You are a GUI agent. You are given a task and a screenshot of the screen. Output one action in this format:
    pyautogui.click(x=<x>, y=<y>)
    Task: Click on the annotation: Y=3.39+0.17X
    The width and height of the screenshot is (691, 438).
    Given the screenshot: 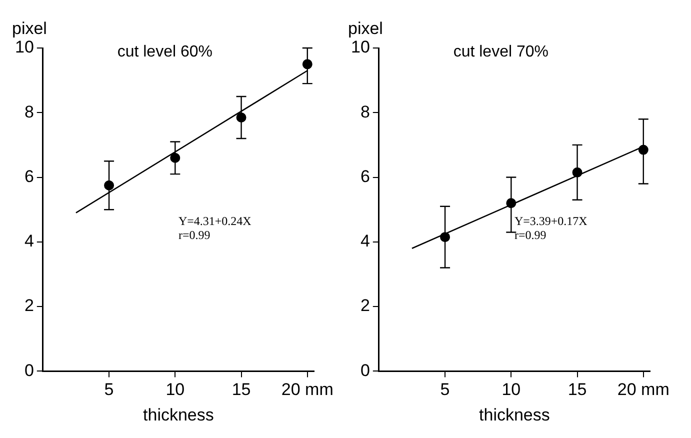 What is the action you would take?
    pyautogui.click(x=551, y=221)
    